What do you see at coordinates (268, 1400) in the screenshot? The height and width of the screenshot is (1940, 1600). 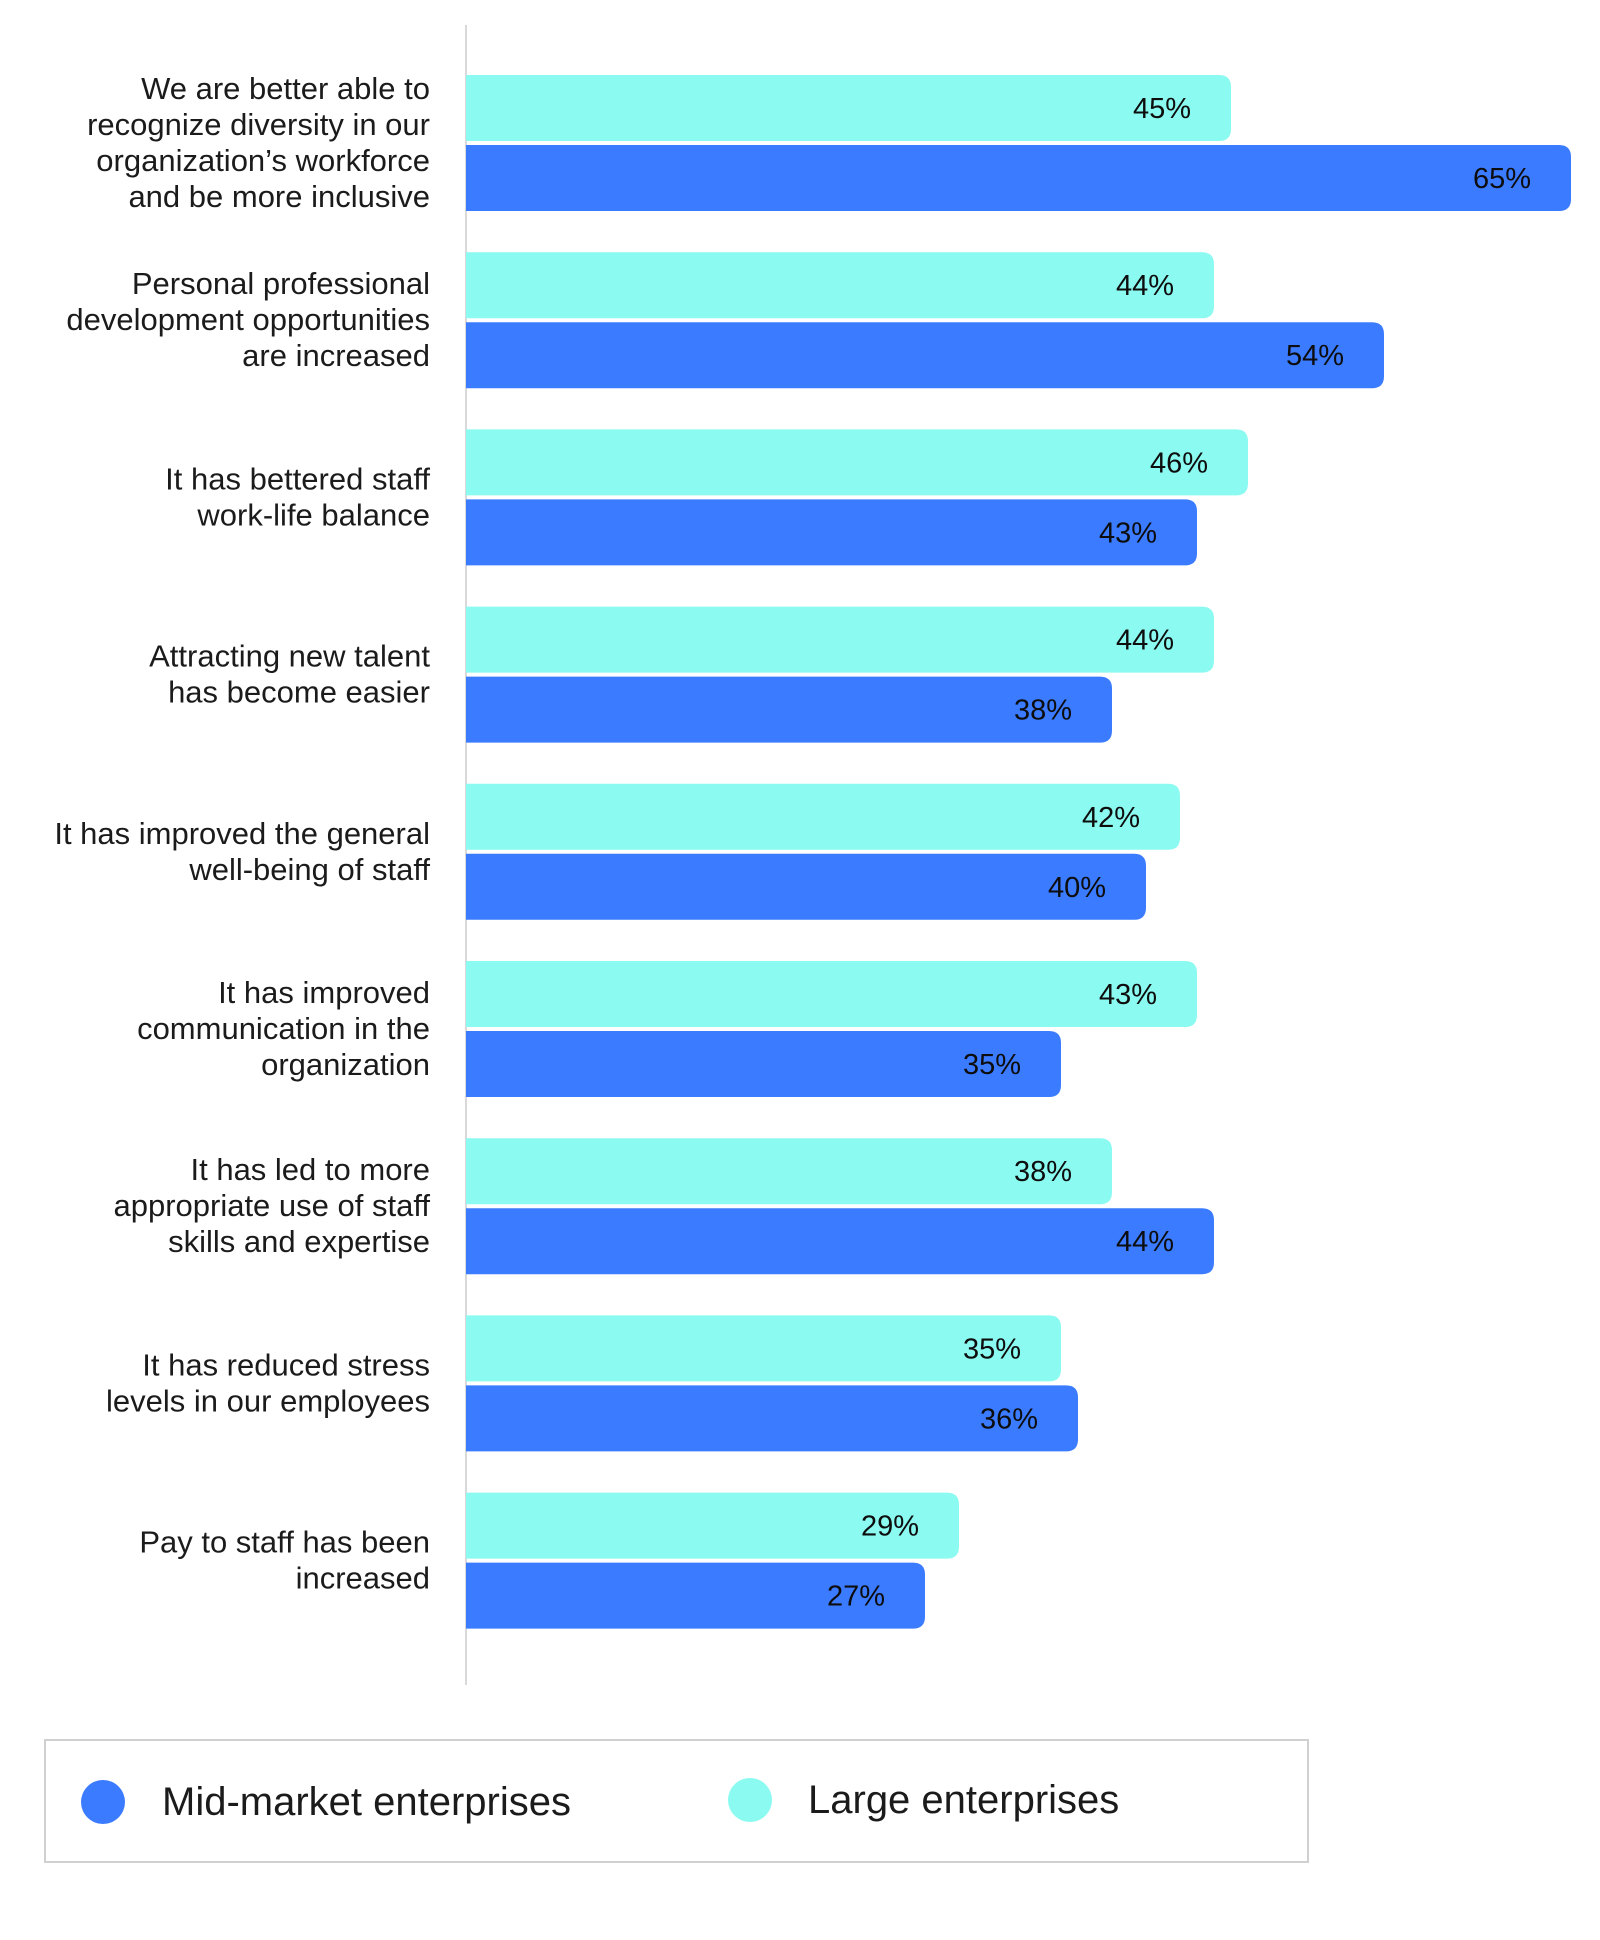 I see `category-label-line: levels in our employees` at bounding box center [268, 1400].